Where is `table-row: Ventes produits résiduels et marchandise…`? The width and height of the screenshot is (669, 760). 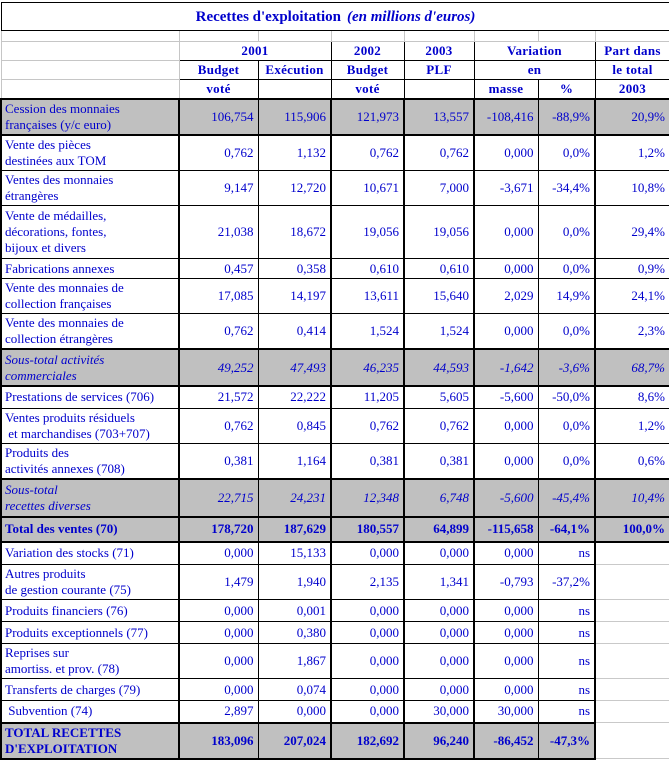 table-row: Ventes produits résiduels et marchandise… is located at coordinates (334, 425).